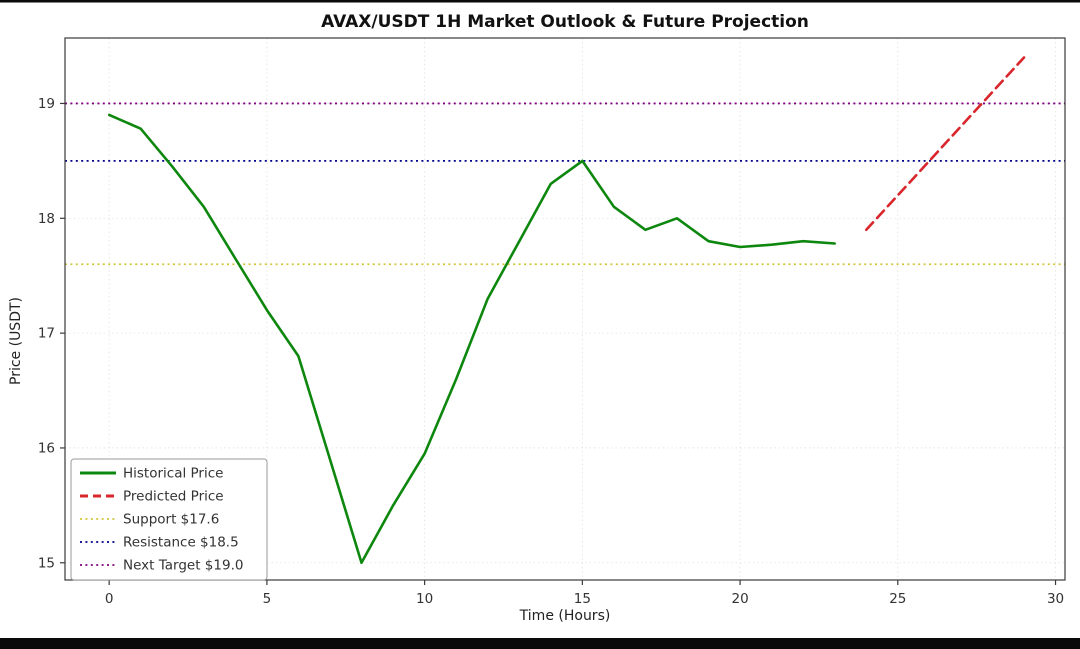 This screenshot has height=649, width=1080. Describe the element at coordinates (267, 599) in the screenshot. I see `x-tick-label: 5` at that location.